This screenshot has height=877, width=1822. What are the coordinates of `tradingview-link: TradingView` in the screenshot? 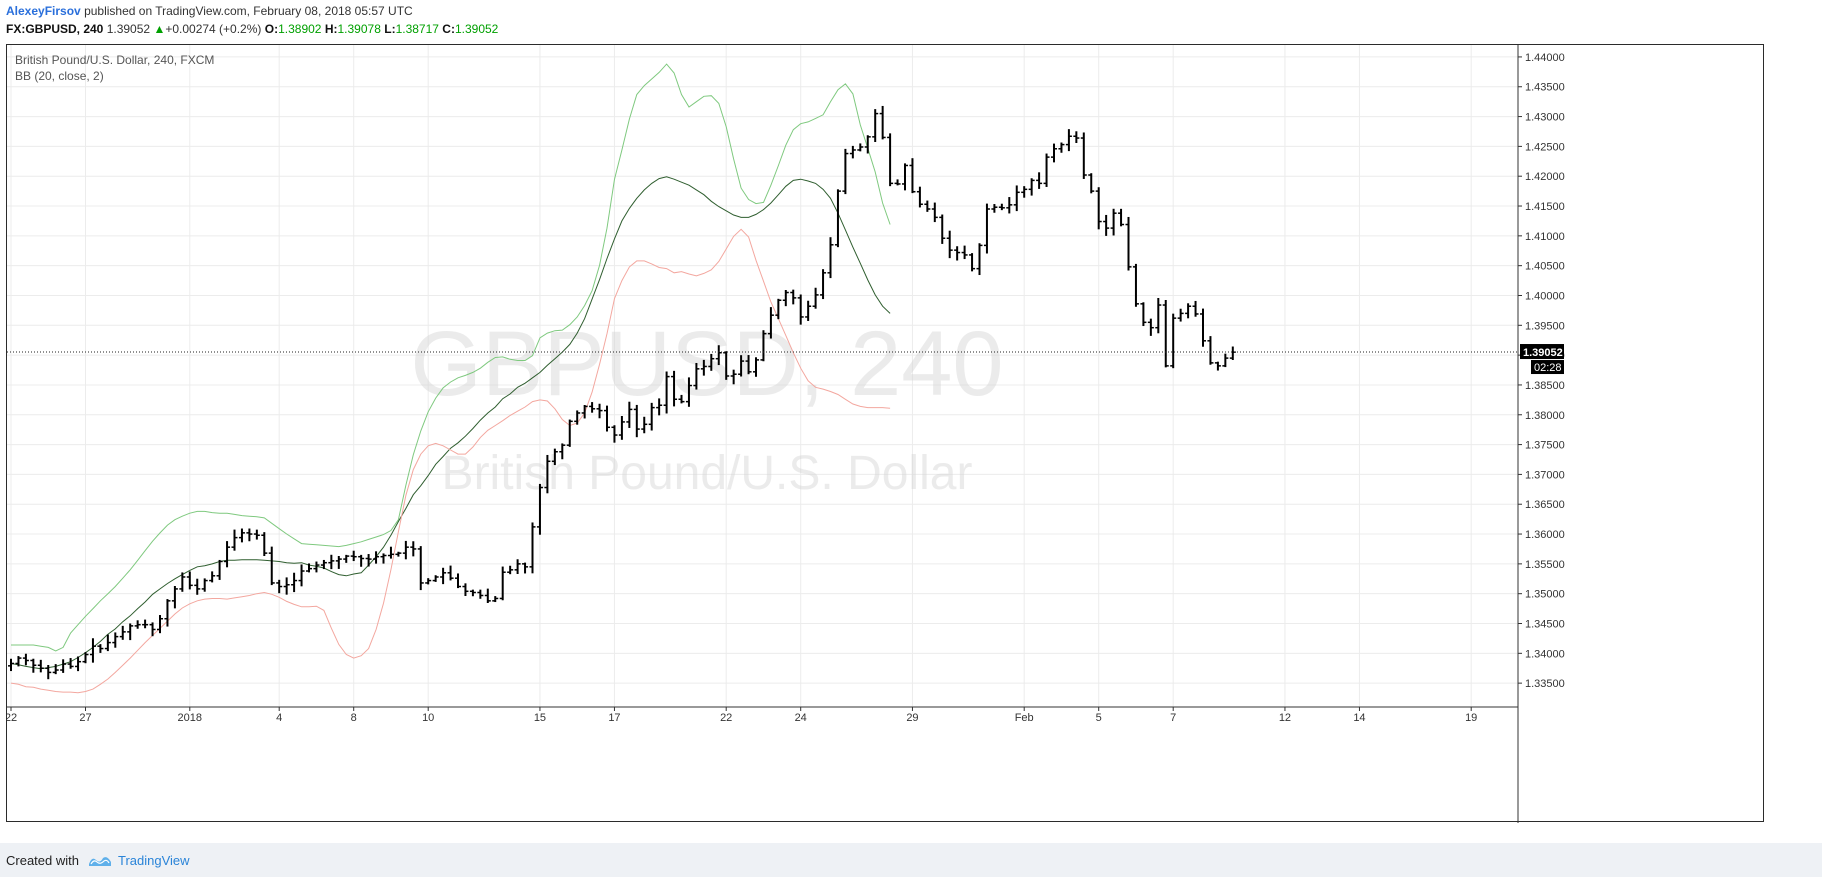 It's located at (154, 860).